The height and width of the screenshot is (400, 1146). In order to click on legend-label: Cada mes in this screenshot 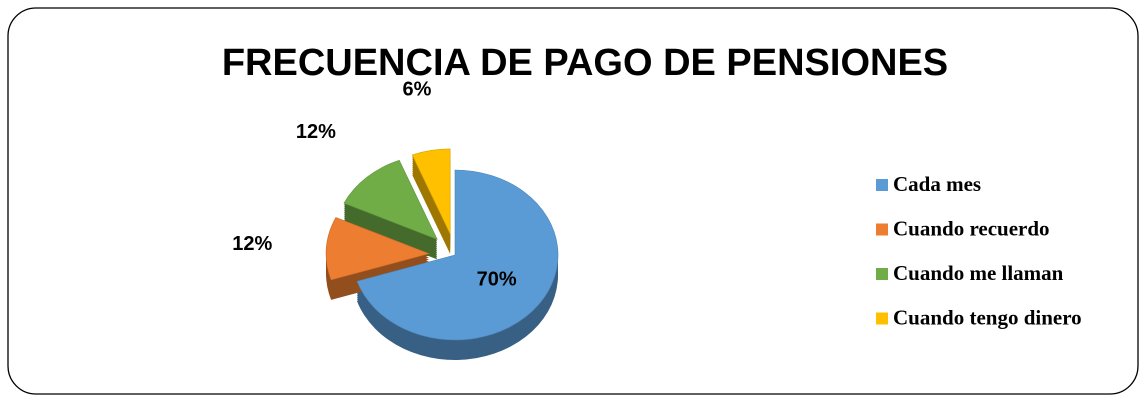, I will do `click(937, 184)`.